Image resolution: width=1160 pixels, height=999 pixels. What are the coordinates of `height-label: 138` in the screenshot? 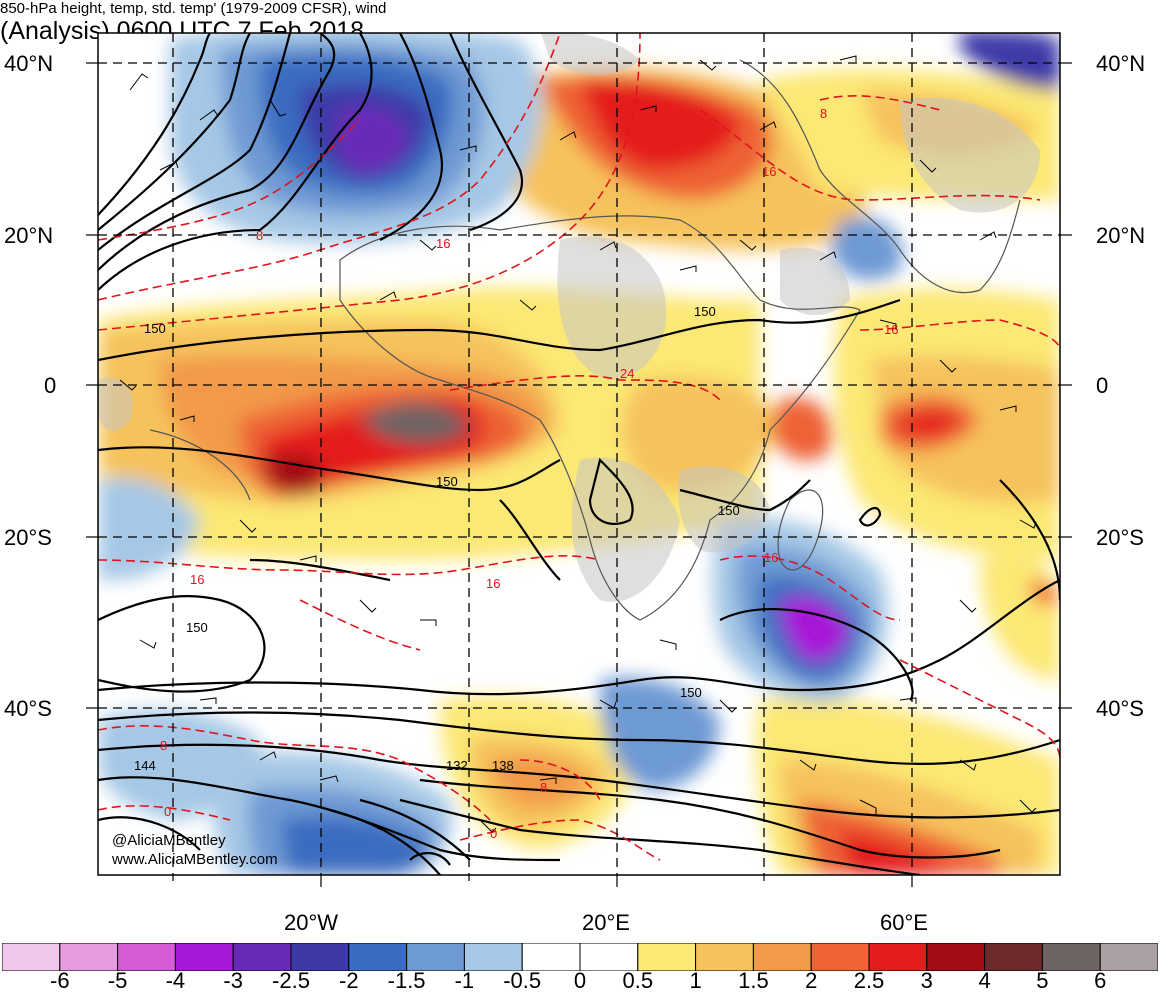 It's located at (503, 765).